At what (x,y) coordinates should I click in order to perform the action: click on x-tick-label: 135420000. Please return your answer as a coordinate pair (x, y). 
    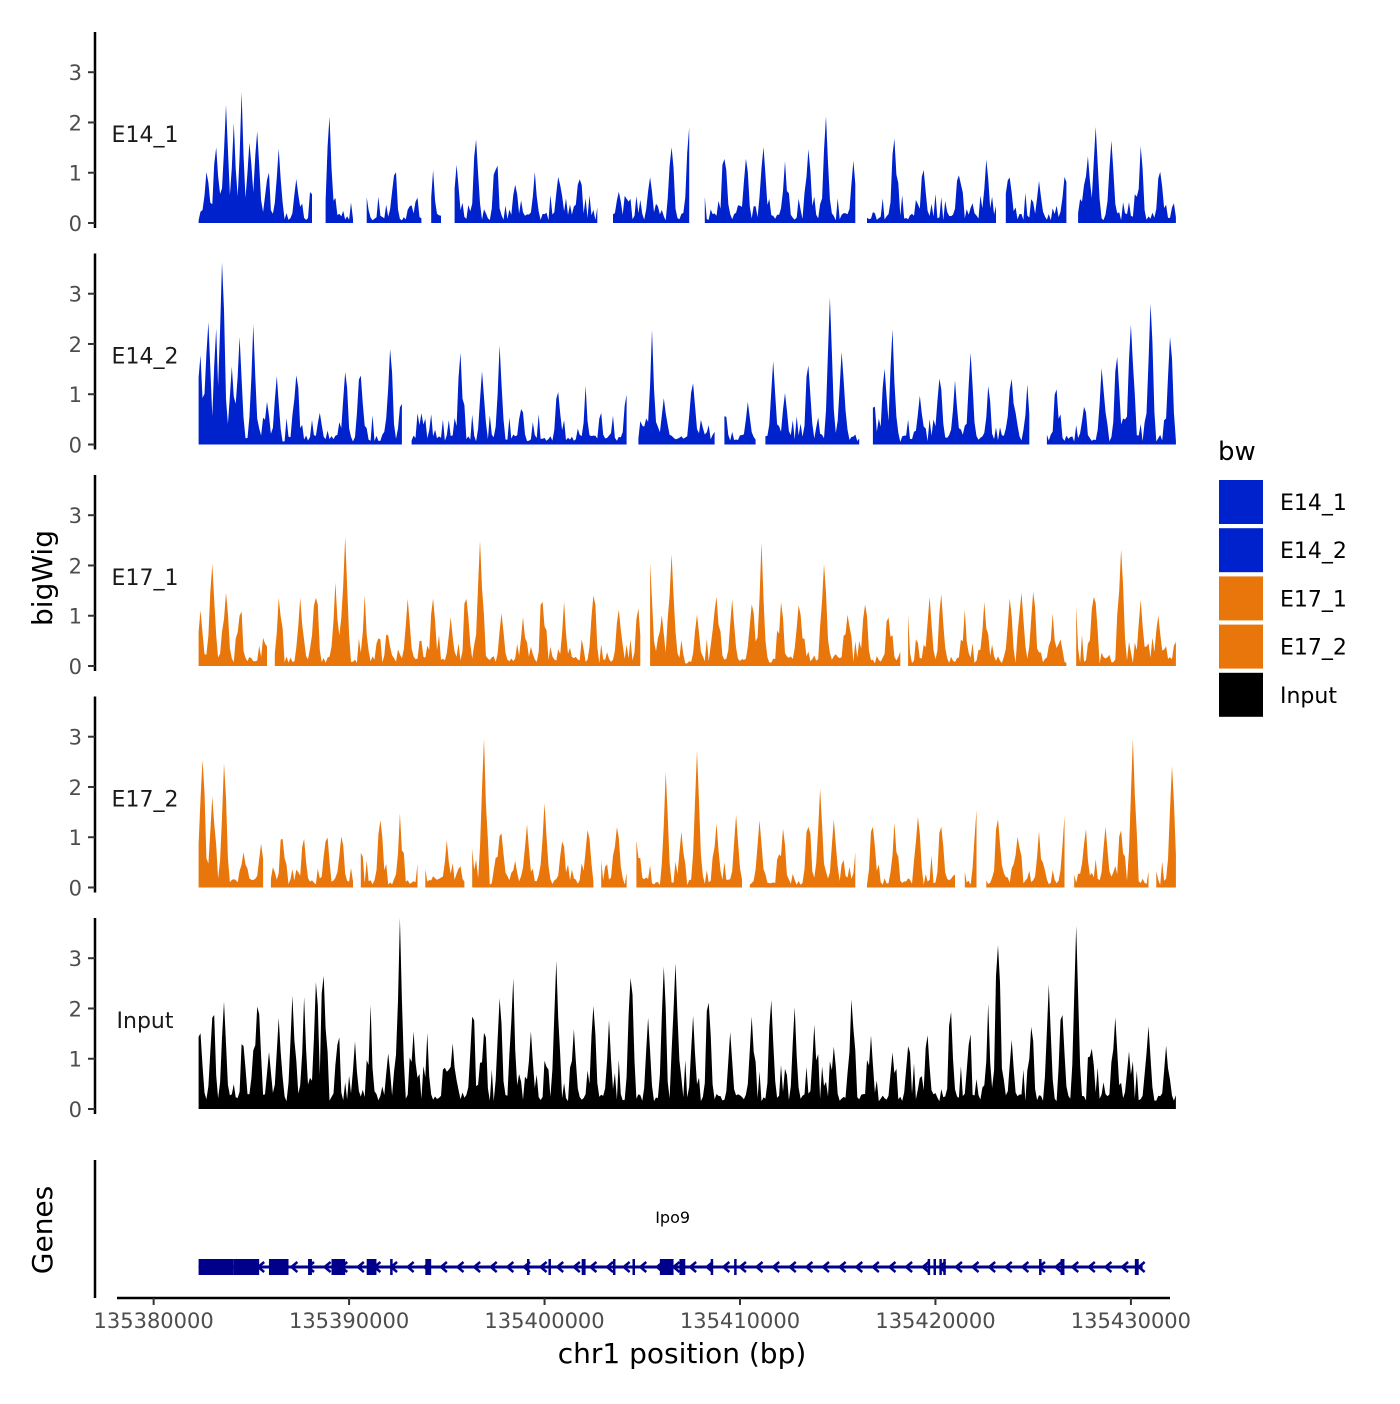
    Looking at the image, I should click on (935, 1321).